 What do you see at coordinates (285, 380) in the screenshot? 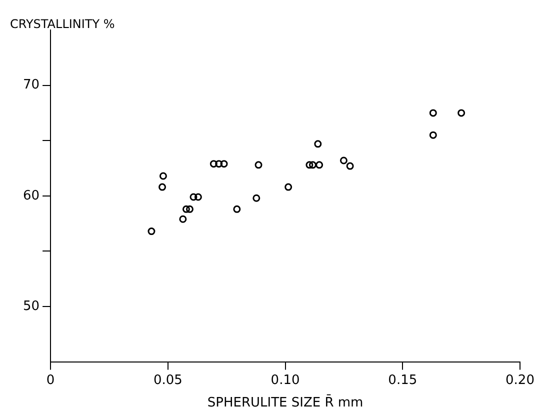
I see `x-tick-label: 0.10` at bounding box center [285, 380].